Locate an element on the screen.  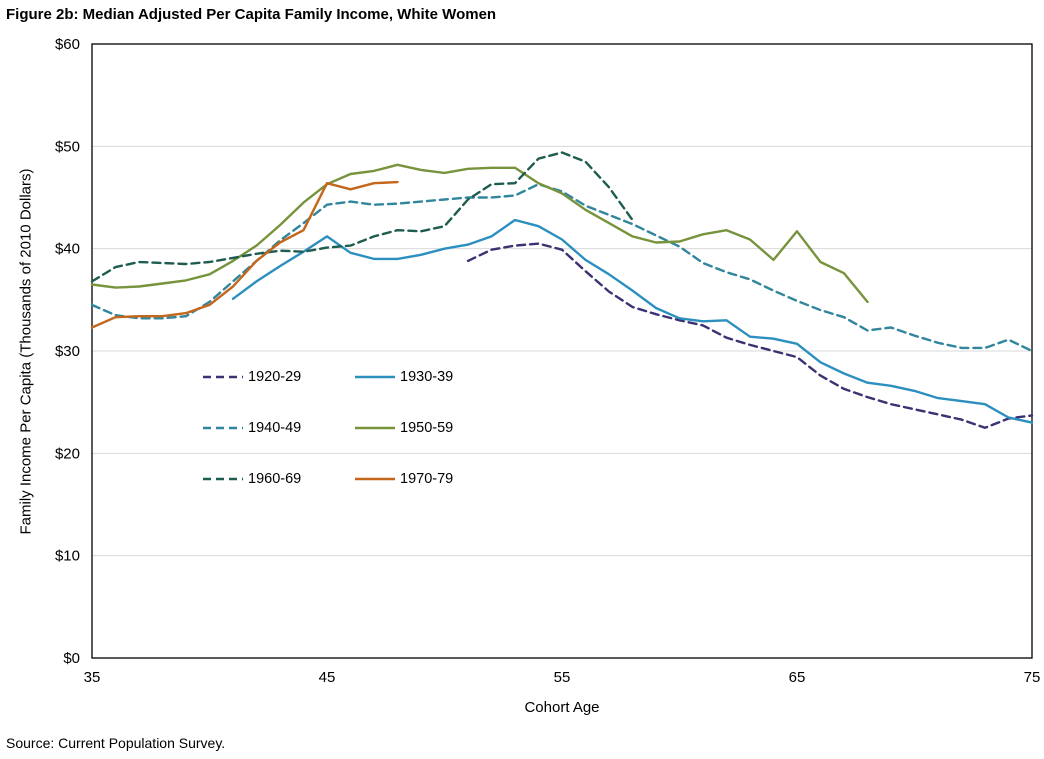
legend-label-1960-69: 1960-69 is located at coordinates (275, 478).